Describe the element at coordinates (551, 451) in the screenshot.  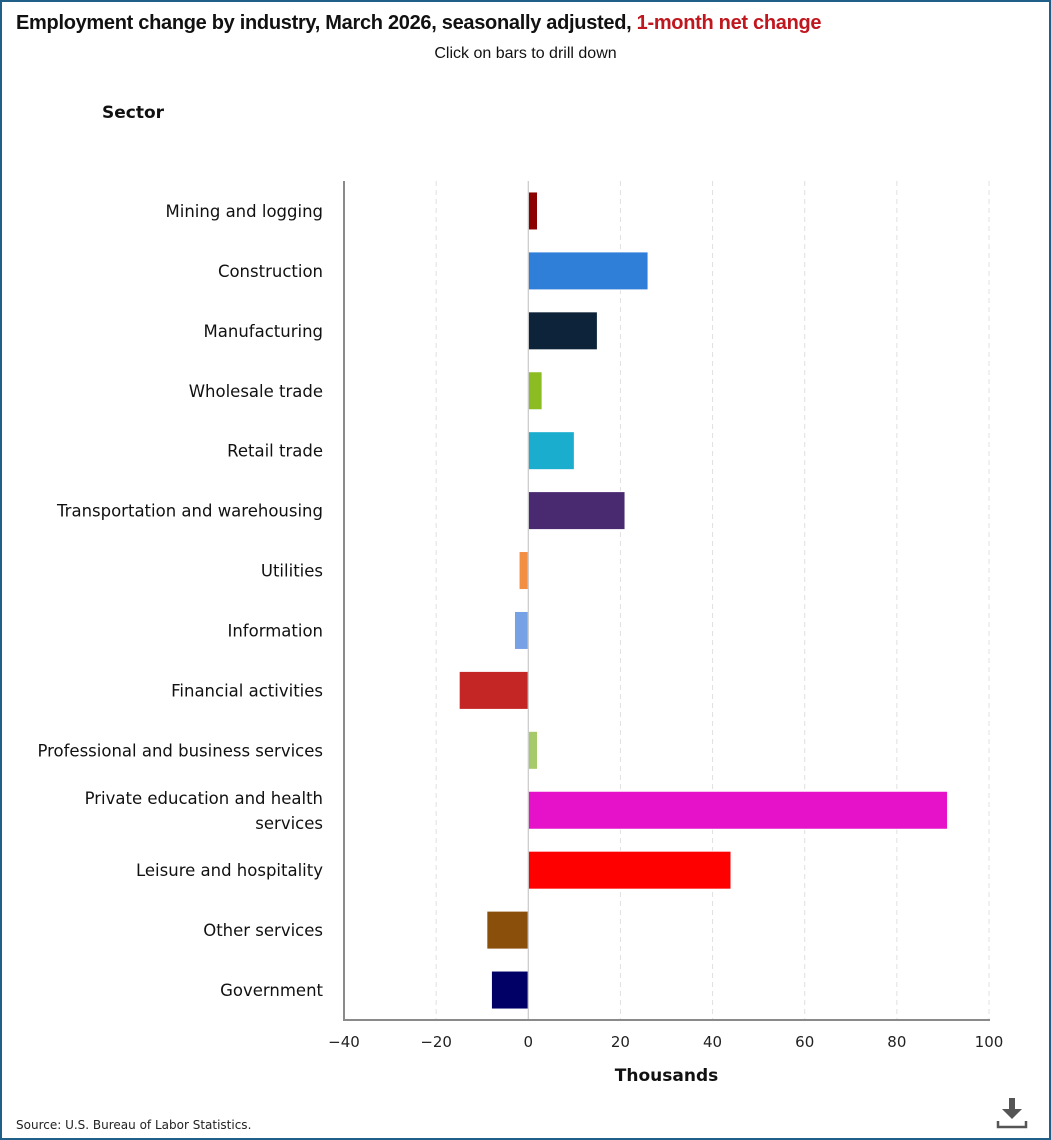
I see `bar-retail-trade` at that location.